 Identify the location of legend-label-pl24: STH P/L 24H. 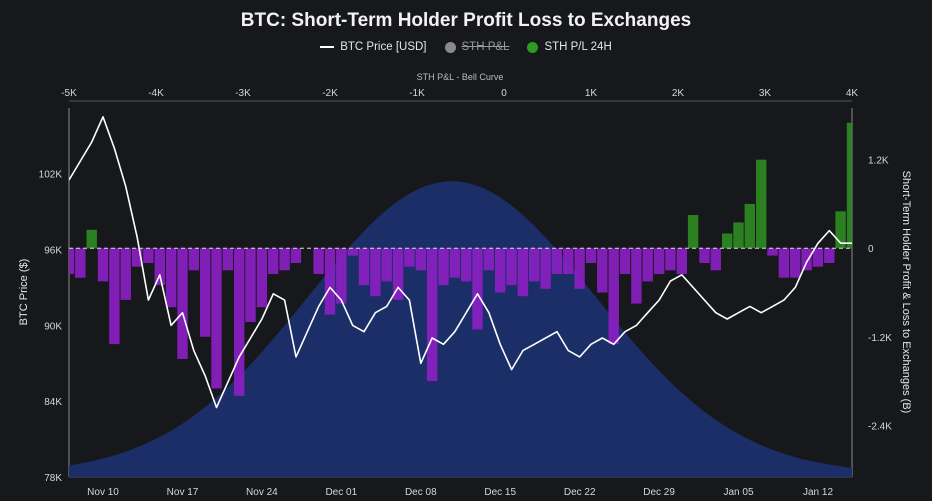
(578, 47).